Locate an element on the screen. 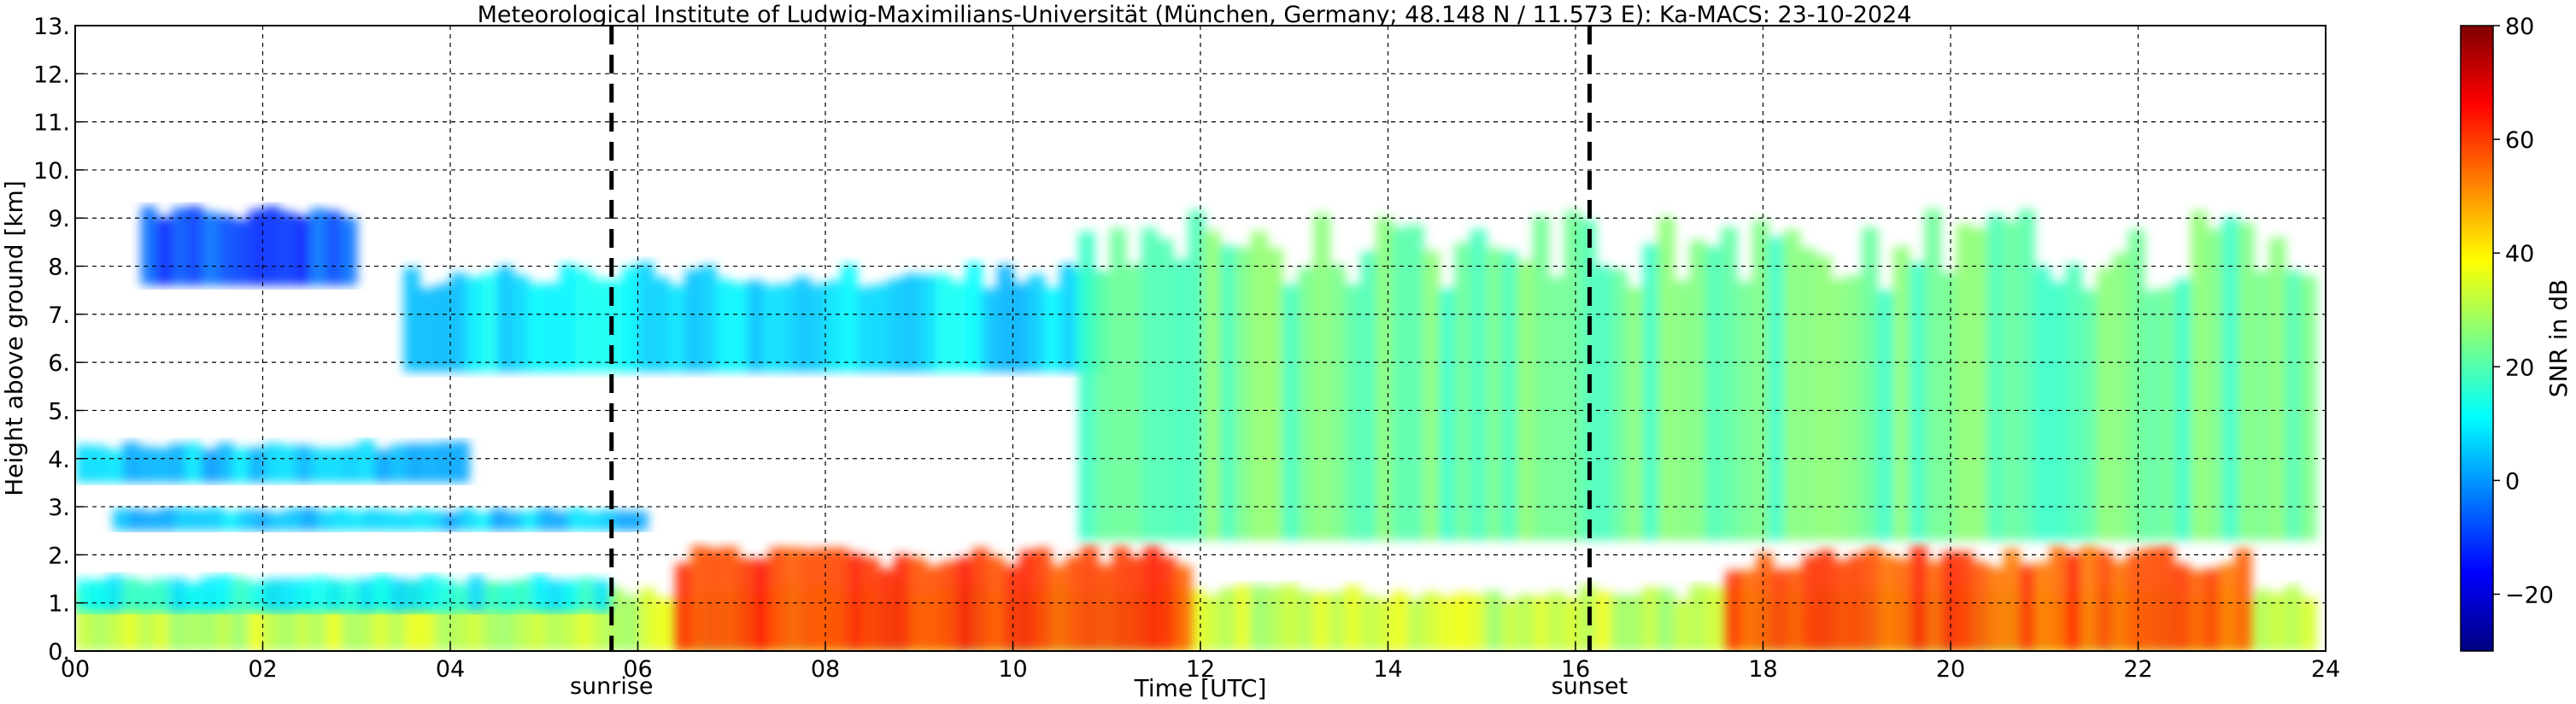 The image size is (2576, 704). event-label-sunrise: sunrise is located at coordinates (612, 686).